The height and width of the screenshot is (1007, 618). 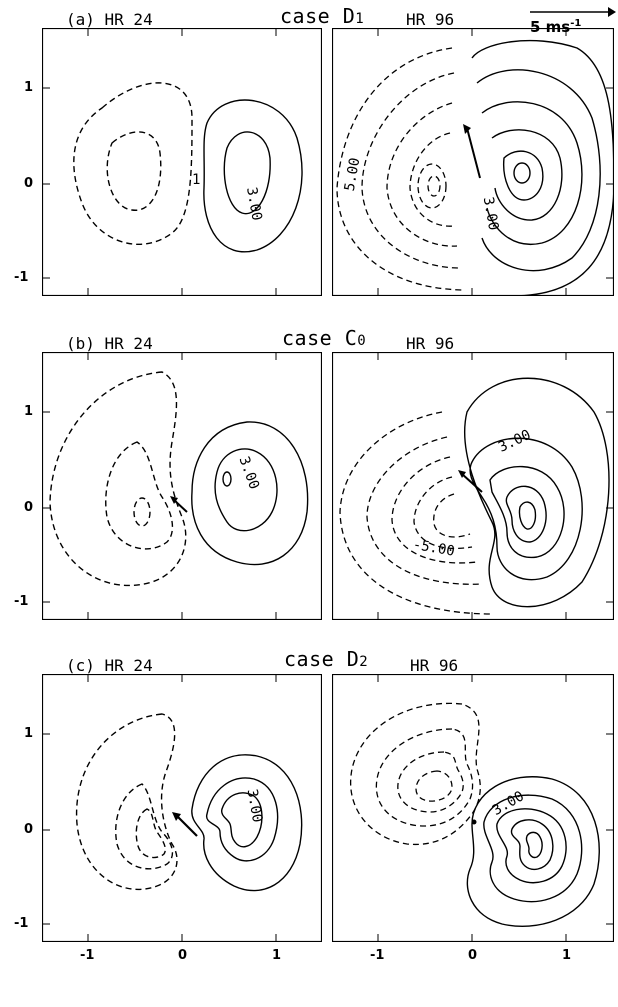 I want to click on case-title-c: case D2, so click(x=326, y=659).